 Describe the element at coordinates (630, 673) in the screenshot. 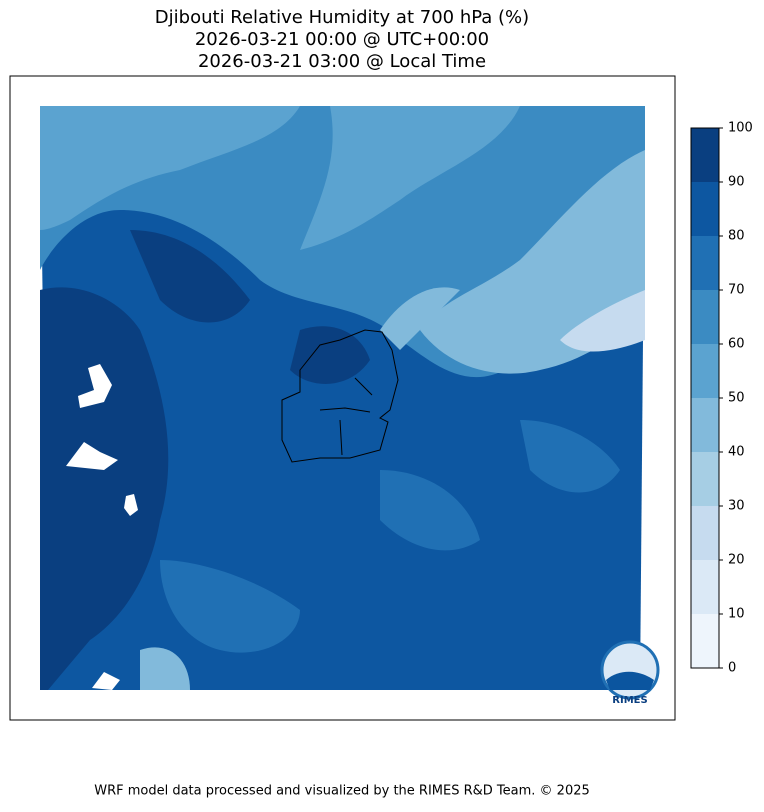

I see `logo: RIMES` at that location.